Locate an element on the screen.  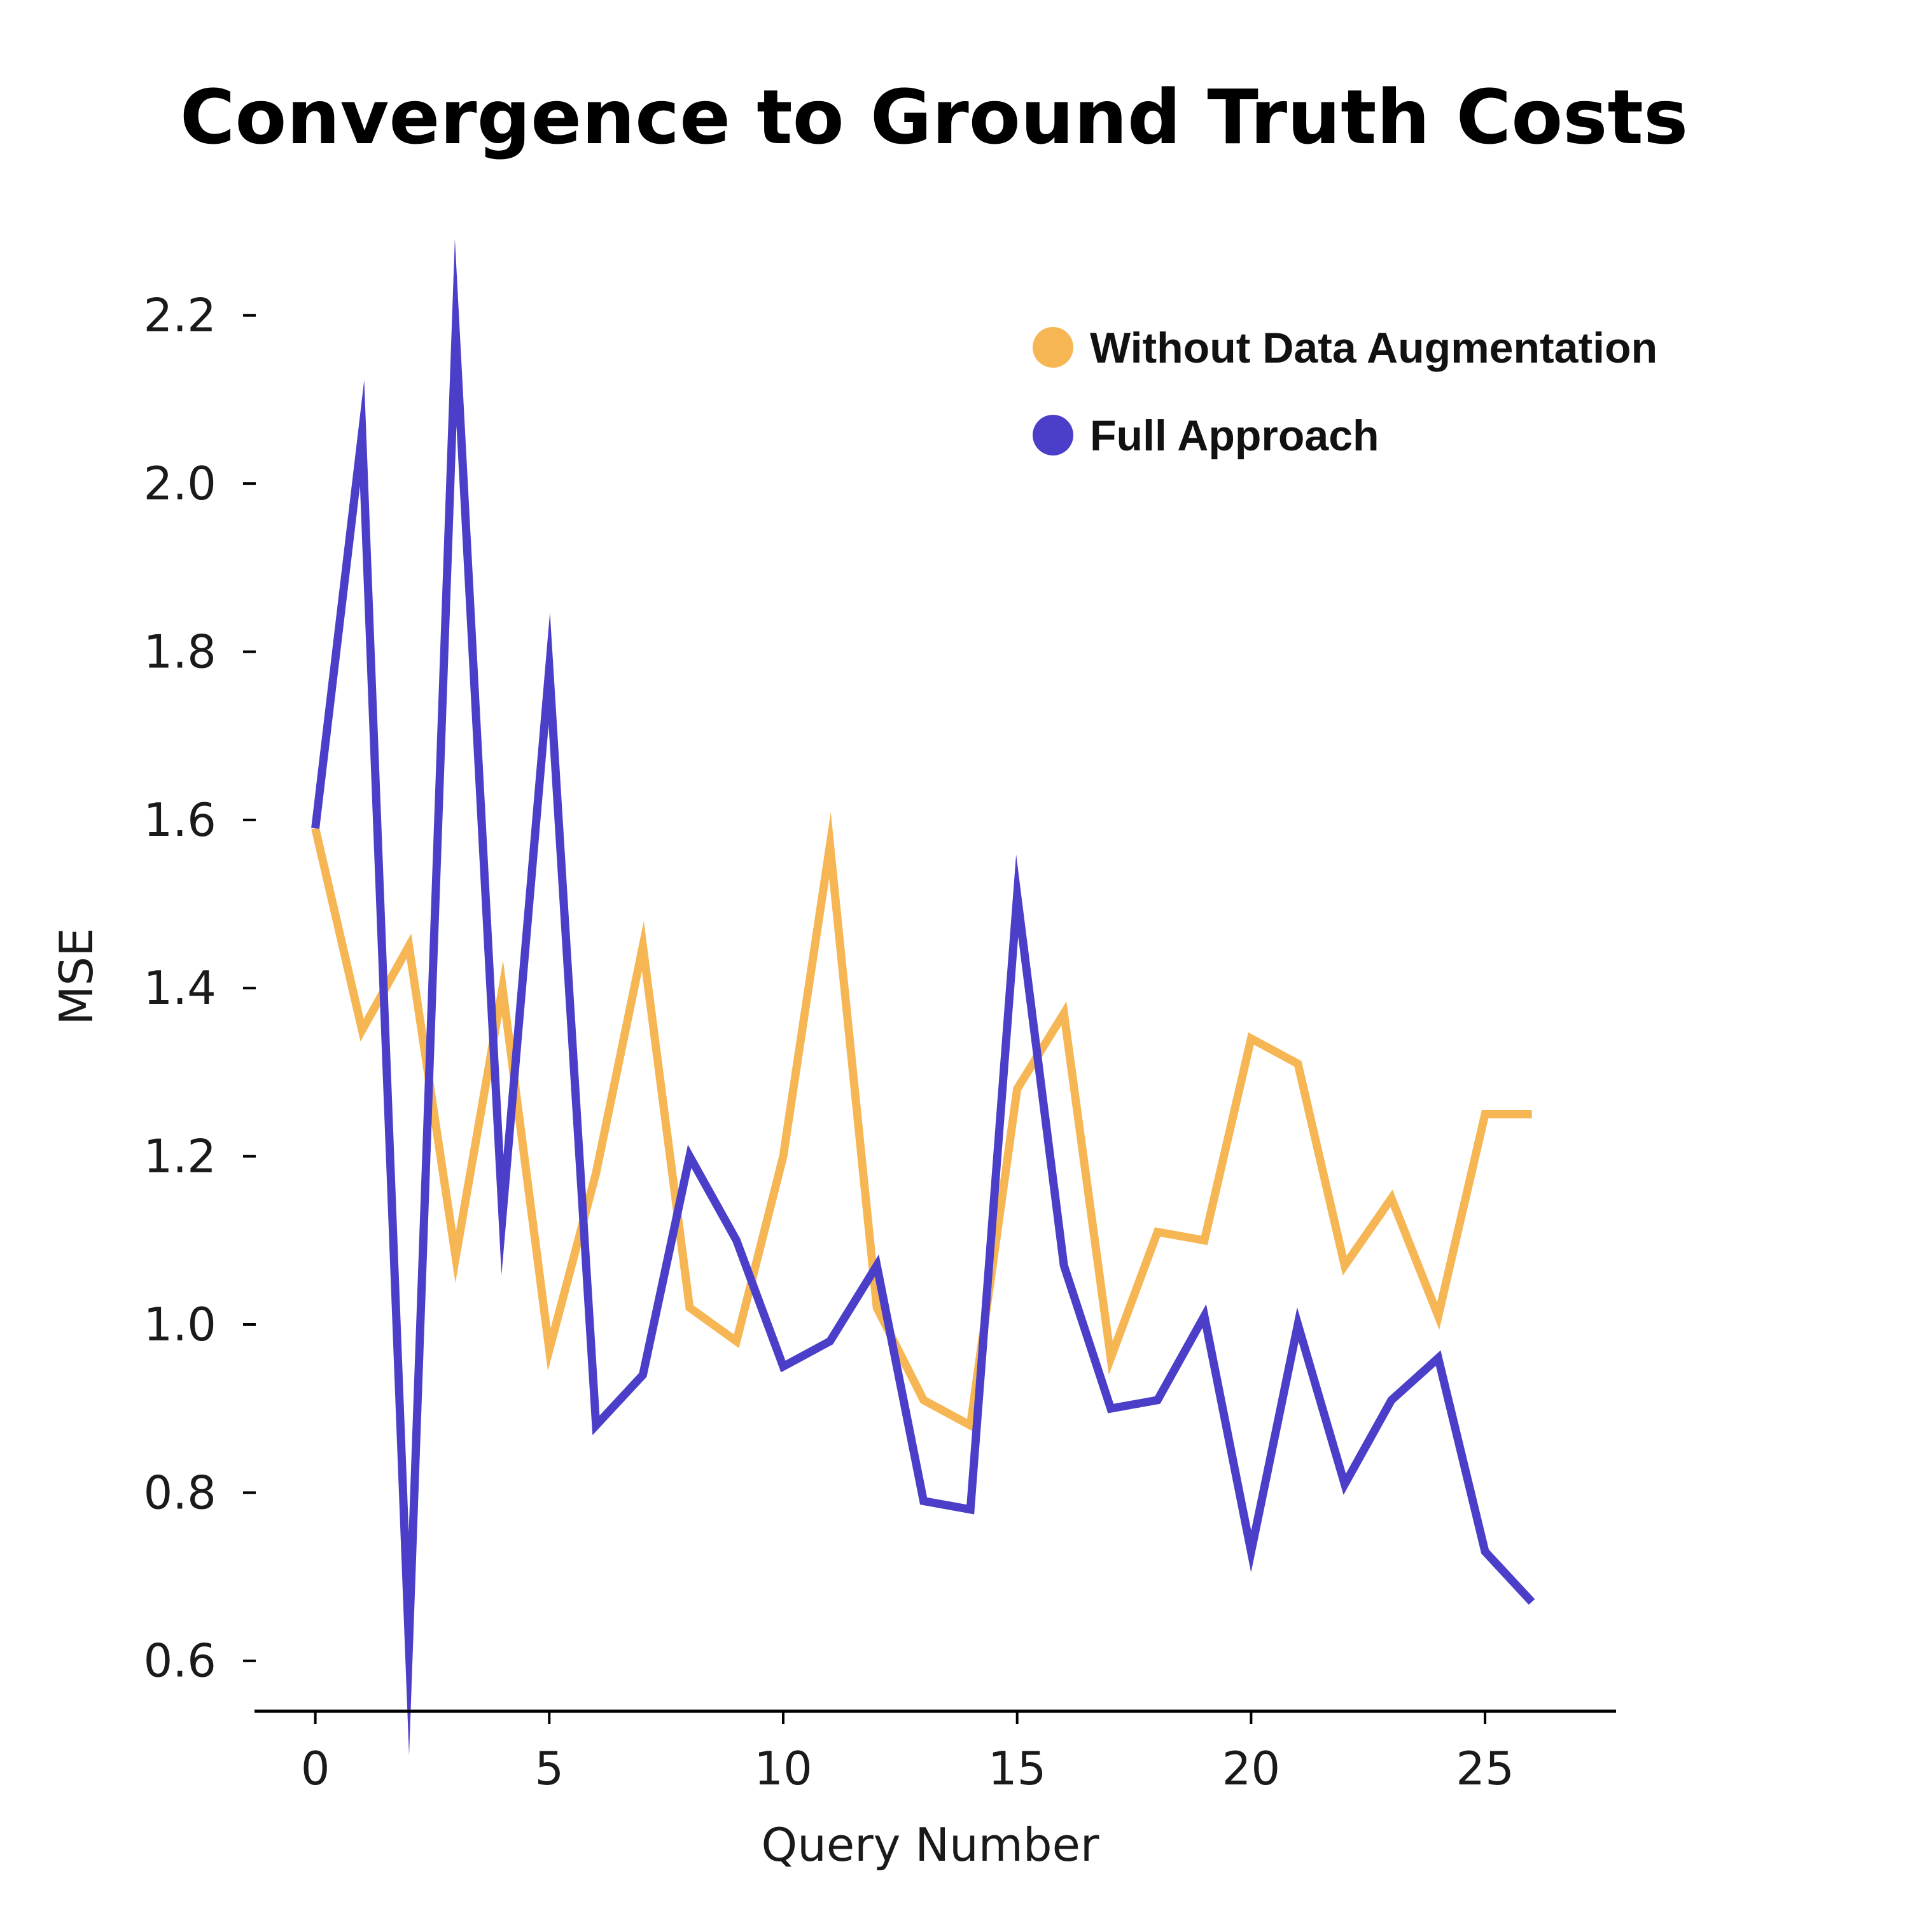
legend-swatch-full-approach is located at coordinates (1053, 435).